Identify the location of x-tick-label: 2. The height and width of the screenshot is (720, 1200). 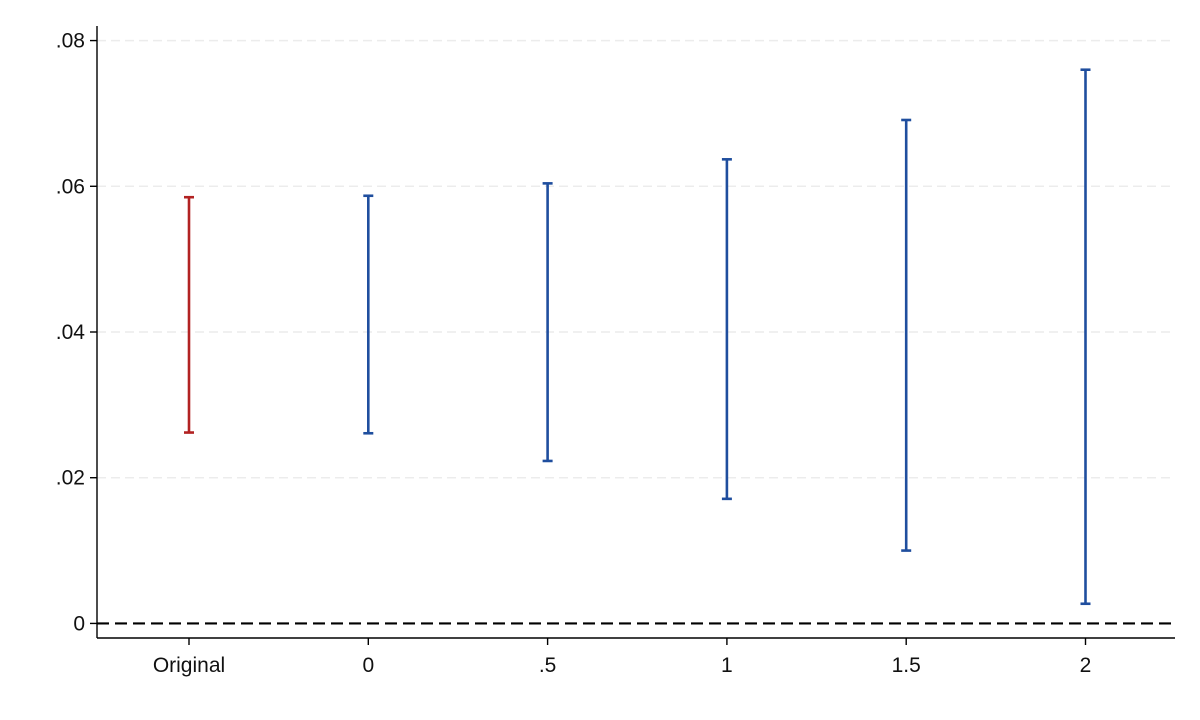
(1086, 665).